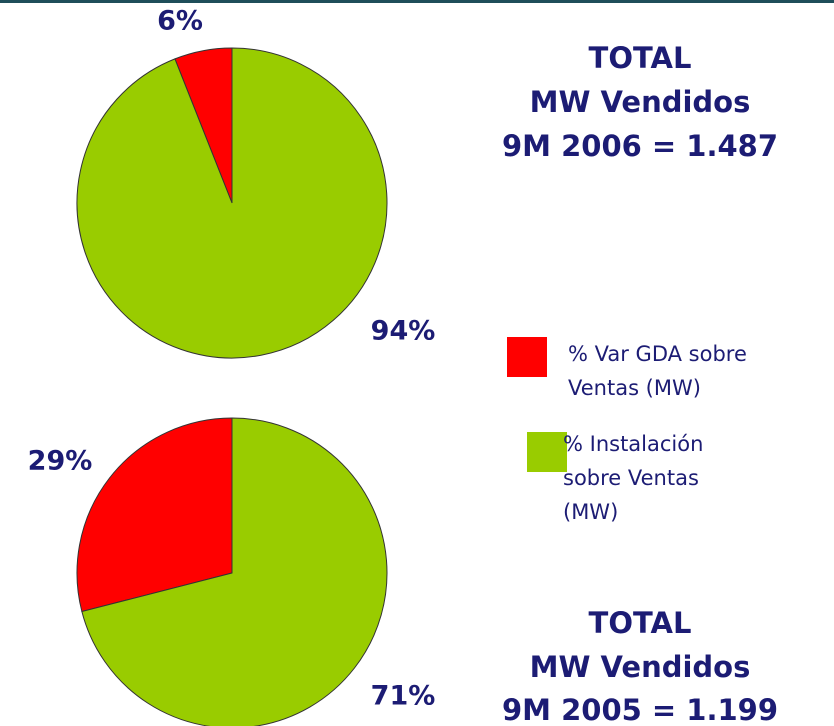 The width and height of the screenshot is (834, 726). Describe the element at coordinates (180, 21) in the screenshot. I see `value-label: 6%` at that location.